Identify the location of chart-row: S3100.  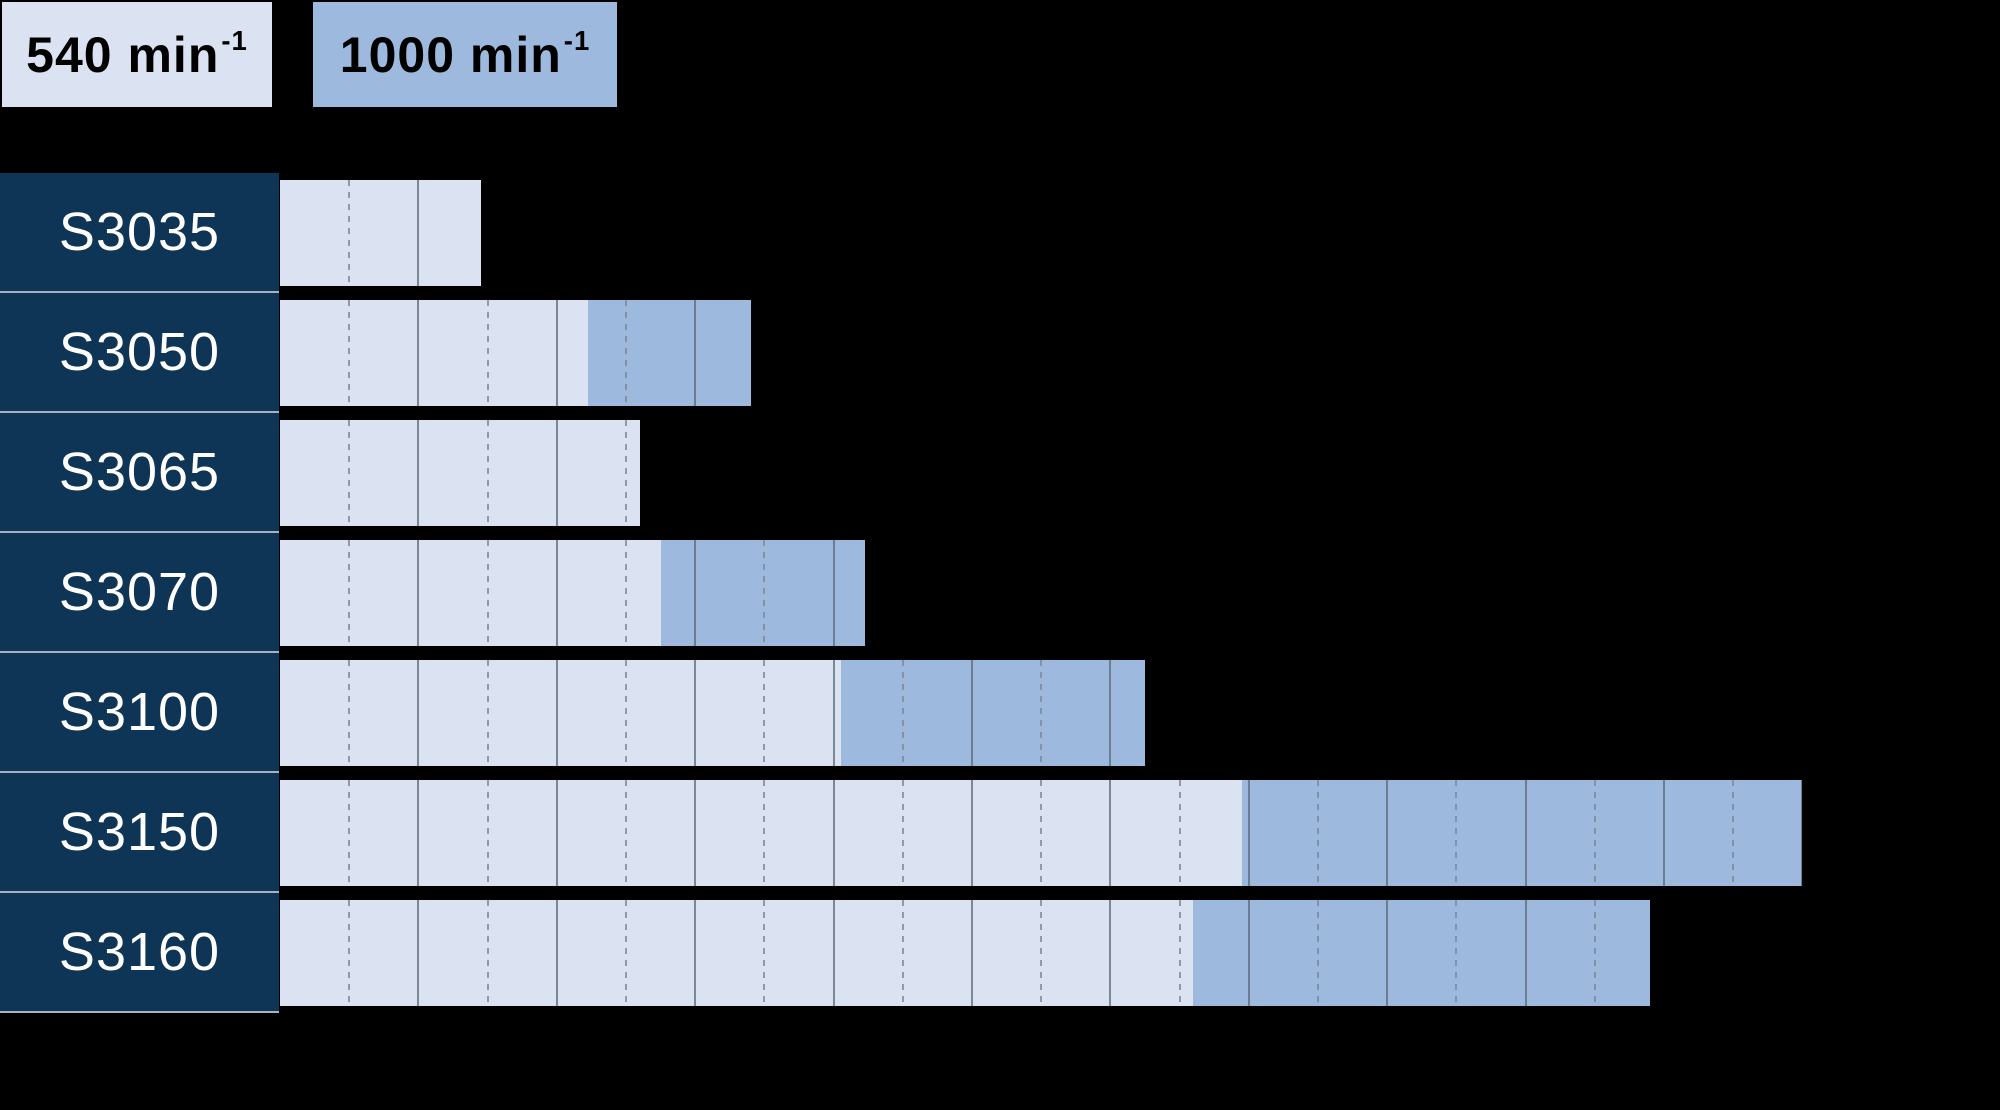
(1000, 713).